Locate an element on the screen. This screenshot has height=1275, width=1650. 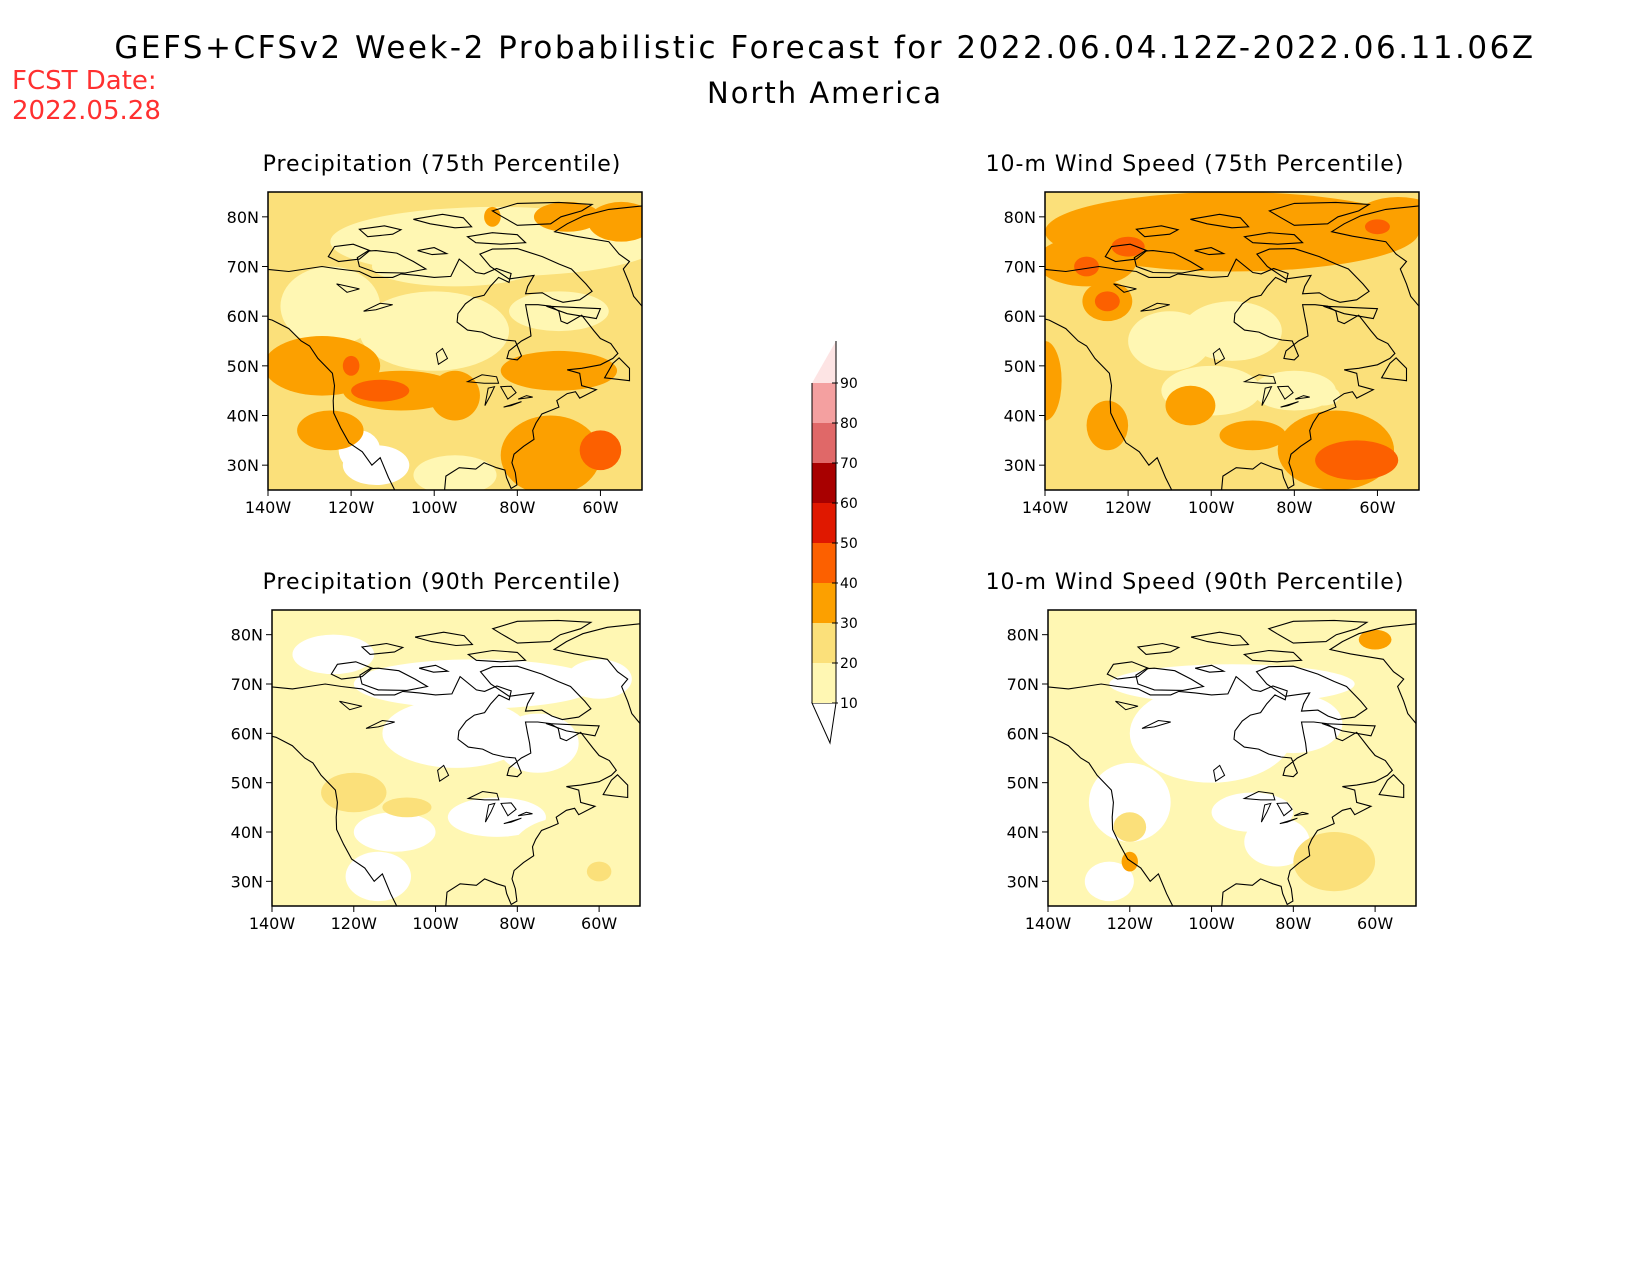
colorbar-level-label: 80 is located at coordinates (849, 424).